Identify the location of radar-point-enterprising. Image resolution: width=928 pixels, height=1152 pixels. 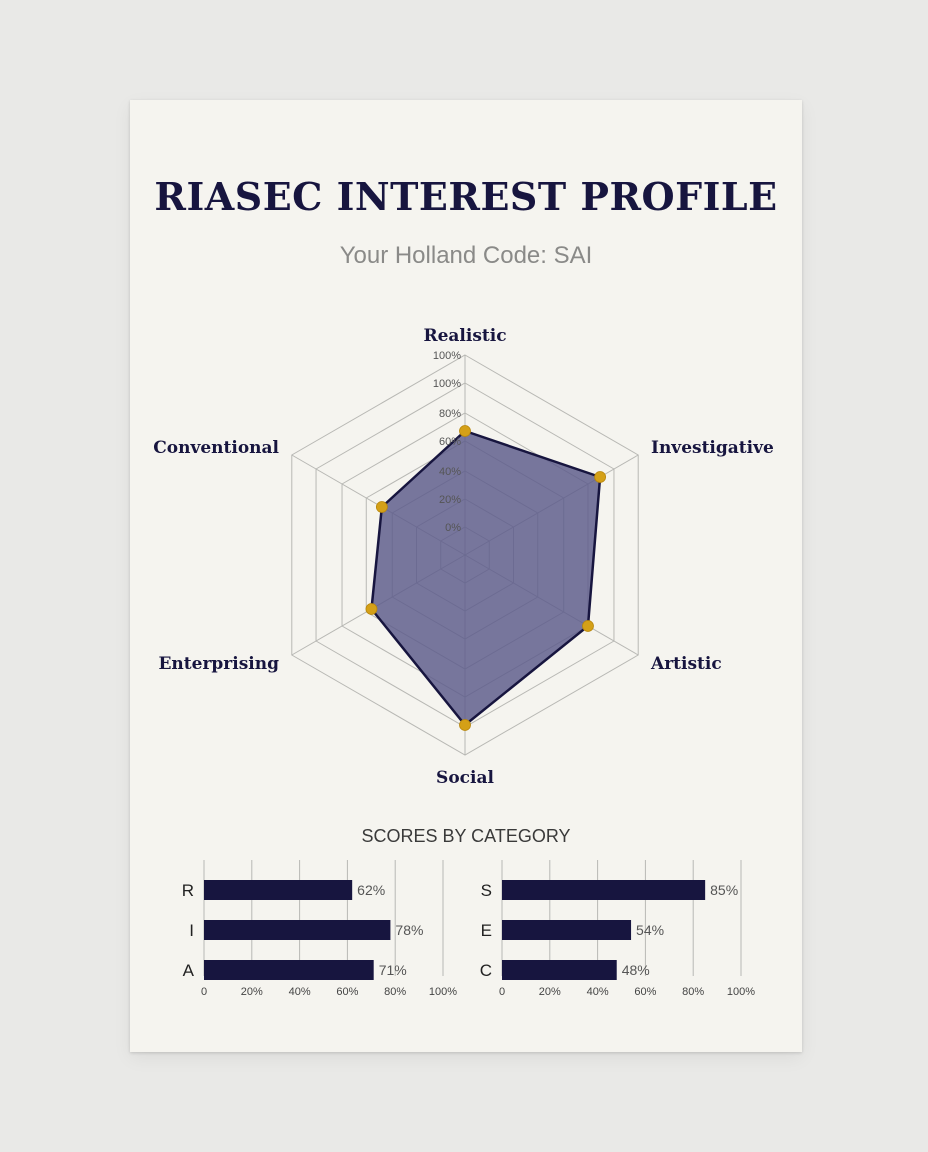
(371, 609).